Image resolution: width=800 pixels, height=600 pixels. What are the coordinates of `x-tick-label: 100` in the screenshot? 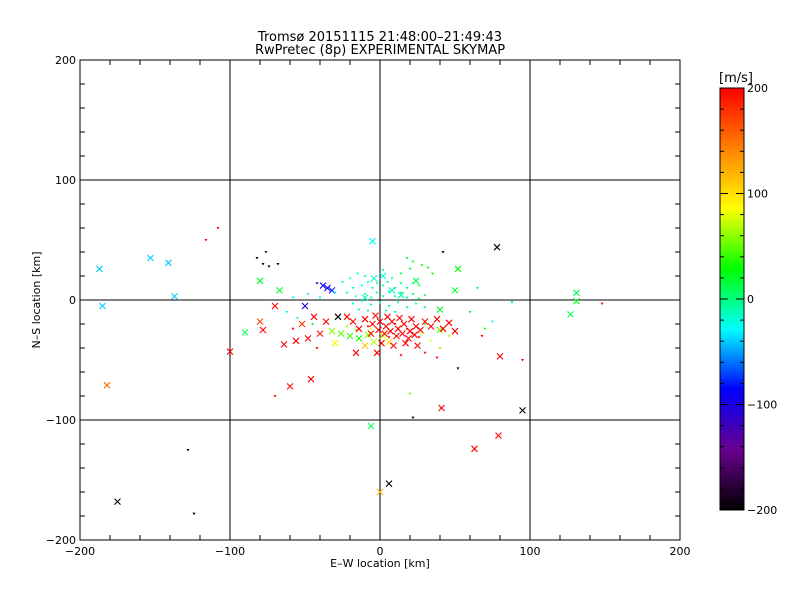 It's located at (530, 551).